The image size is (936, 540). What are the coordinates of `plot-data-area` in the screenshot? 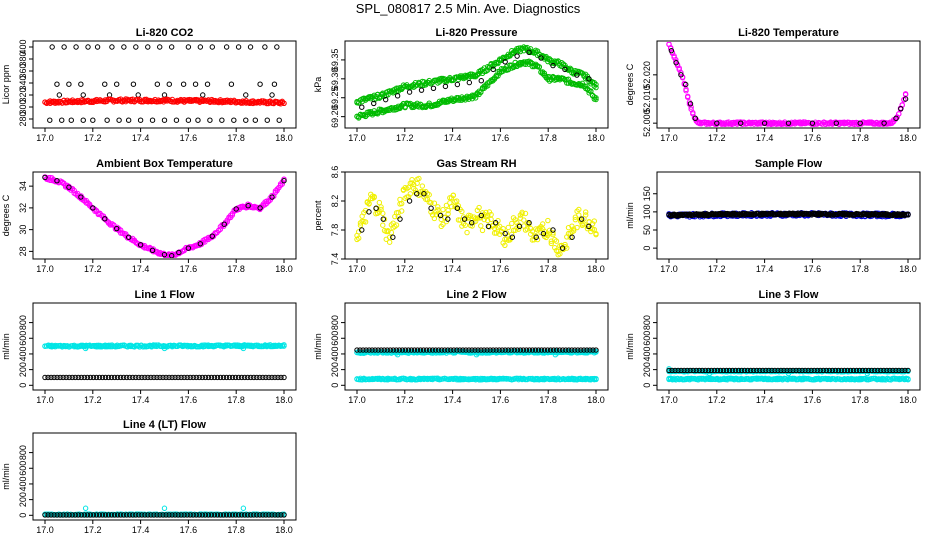 It's located at (164, 511).